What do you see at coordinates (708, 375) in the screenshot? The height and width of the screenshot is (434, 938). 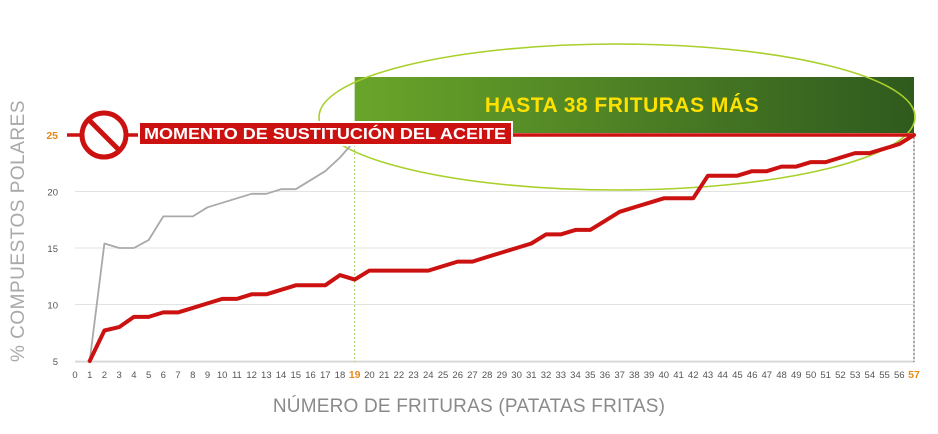 I see `x-tick-label: 43` at bounding box center [708, 375].